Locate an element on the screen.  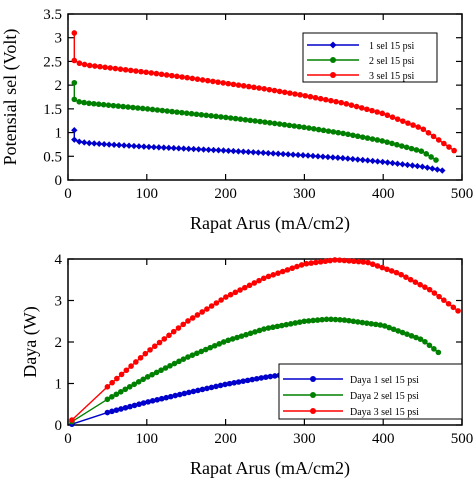
x-tick-label: 500 is located at coordinates (462, 194).